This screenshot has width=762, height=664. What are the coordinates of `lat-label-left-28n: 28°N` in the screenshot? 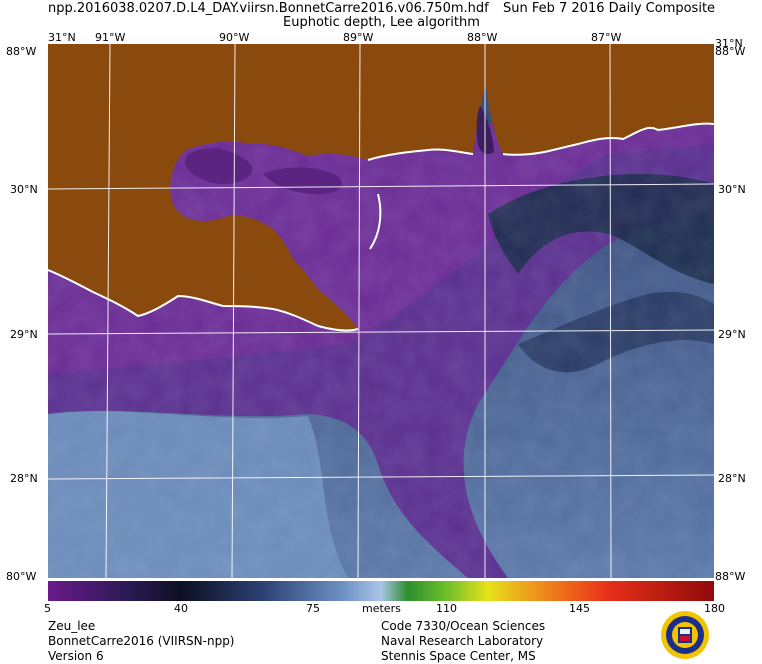 It's located at (24, 478).